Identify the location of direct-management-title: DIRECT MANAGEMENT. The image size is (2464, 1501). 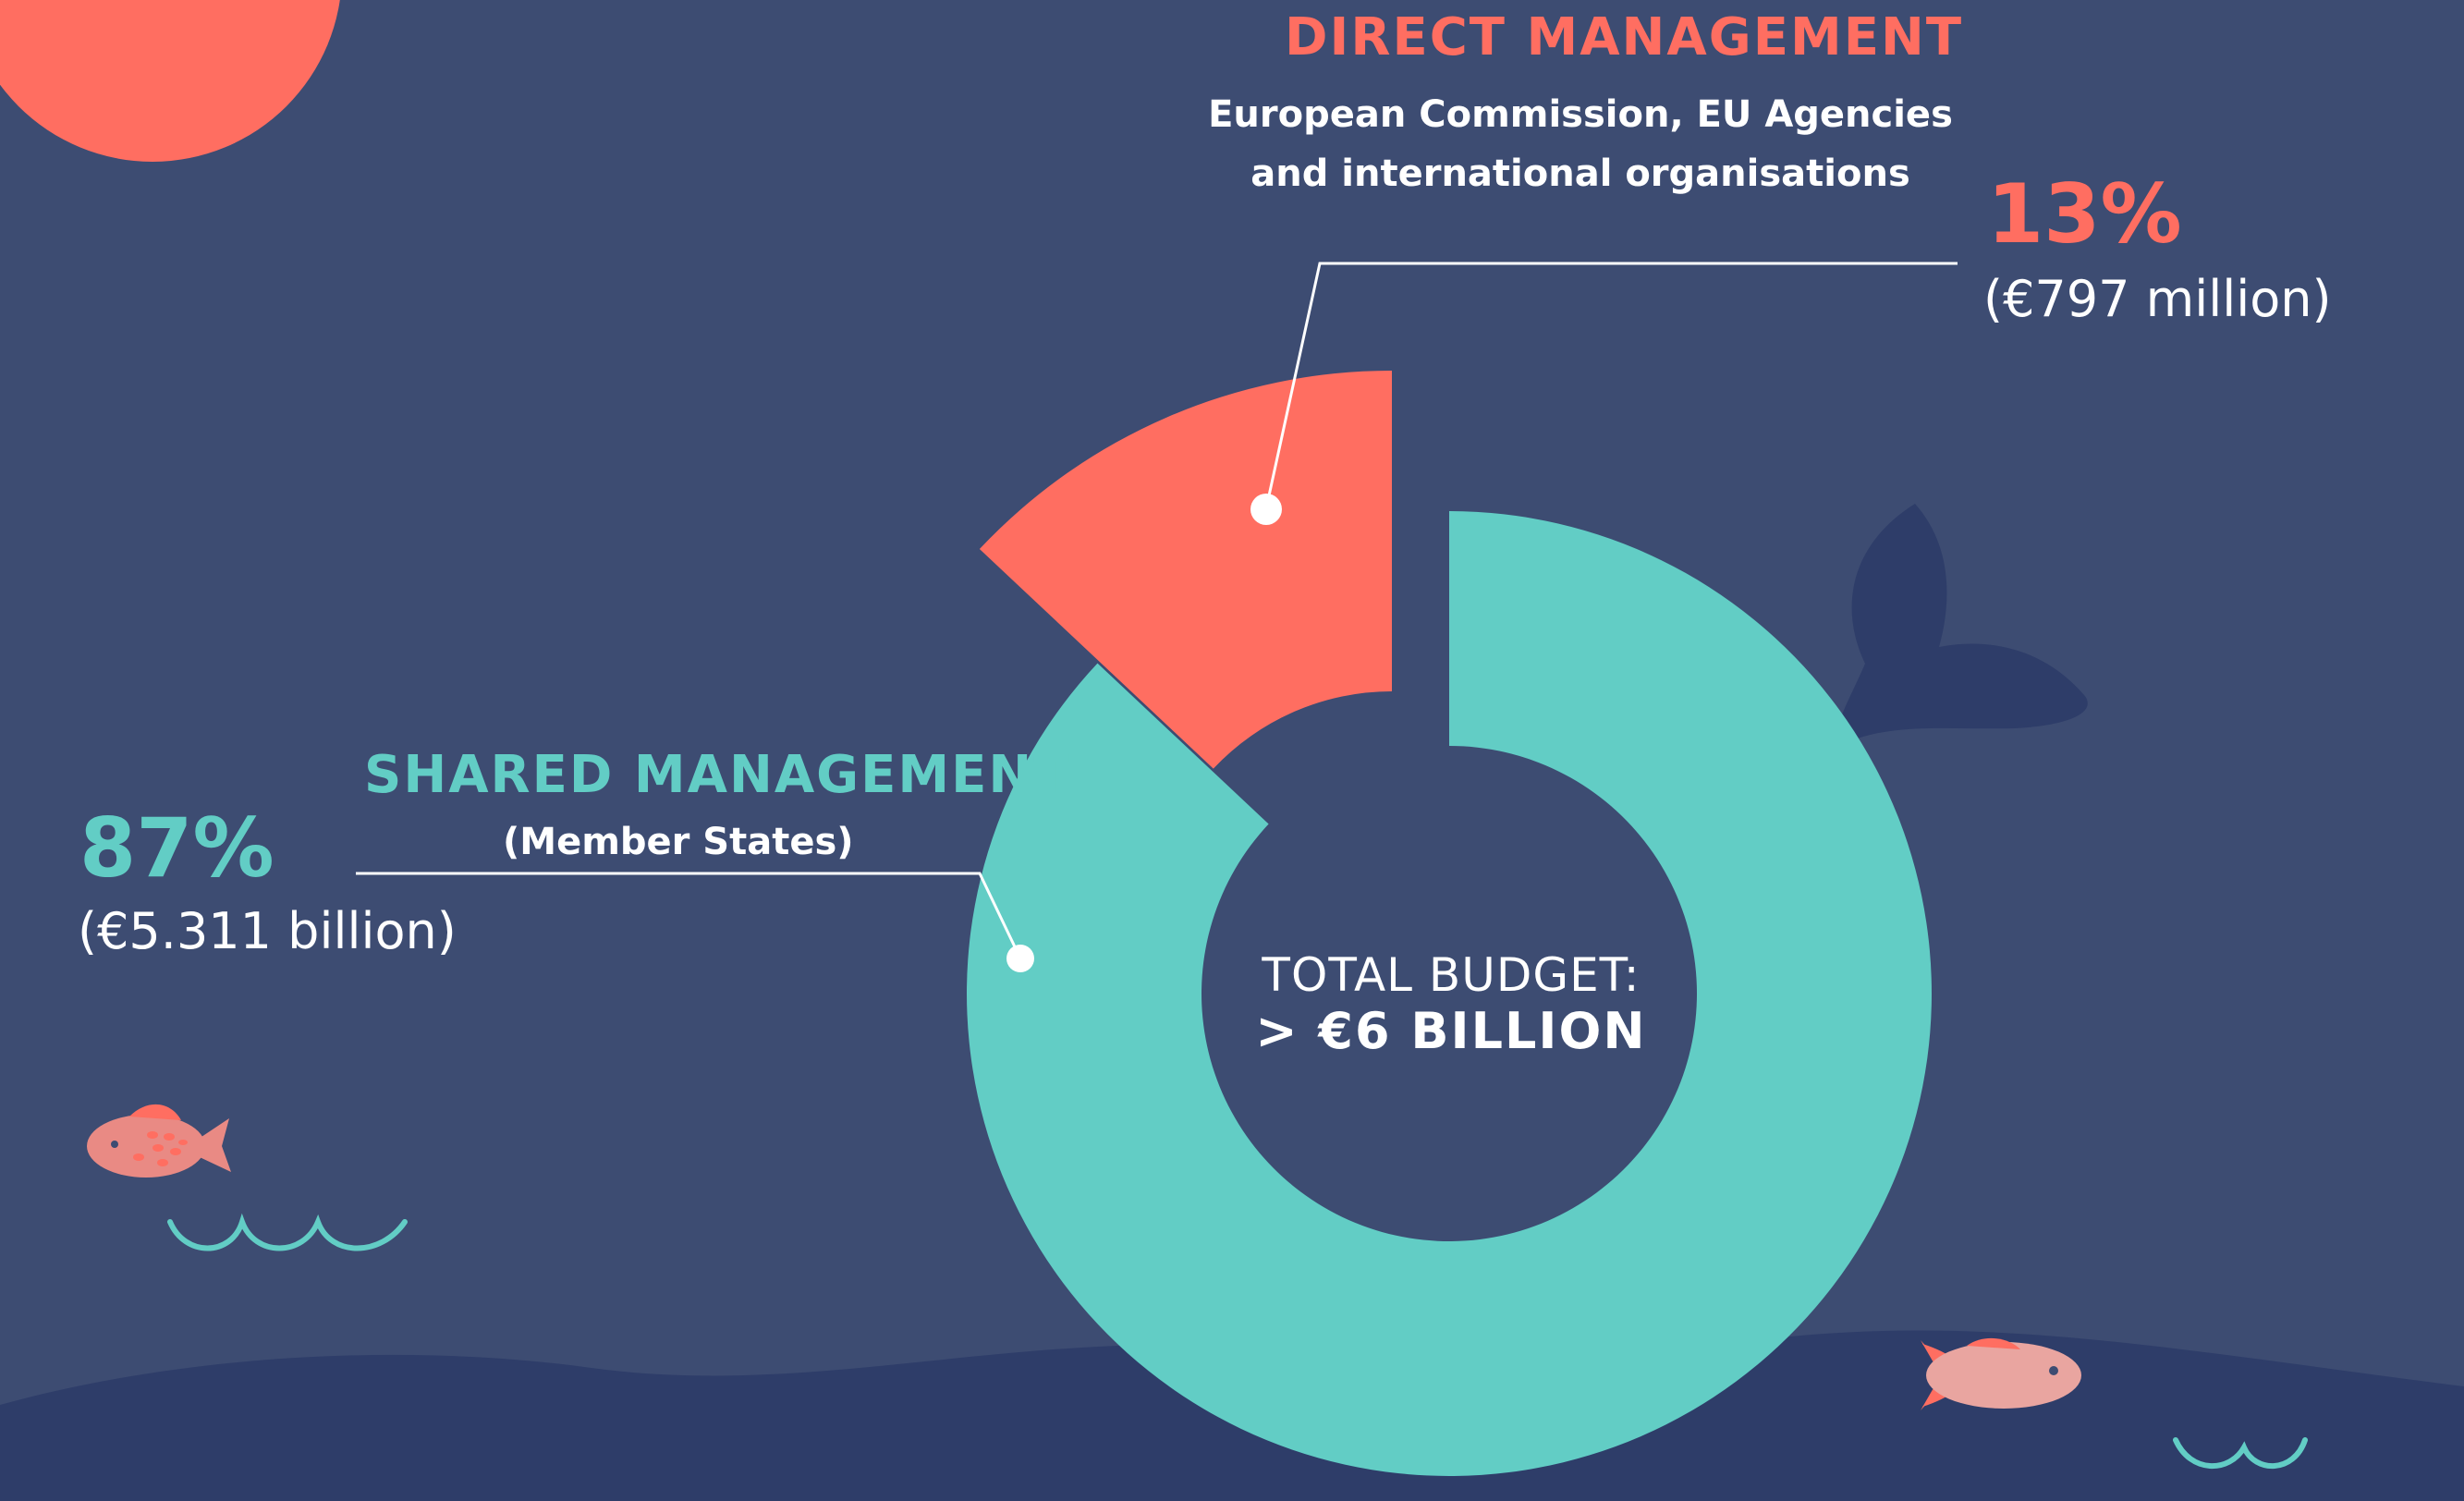
(1624, 37).